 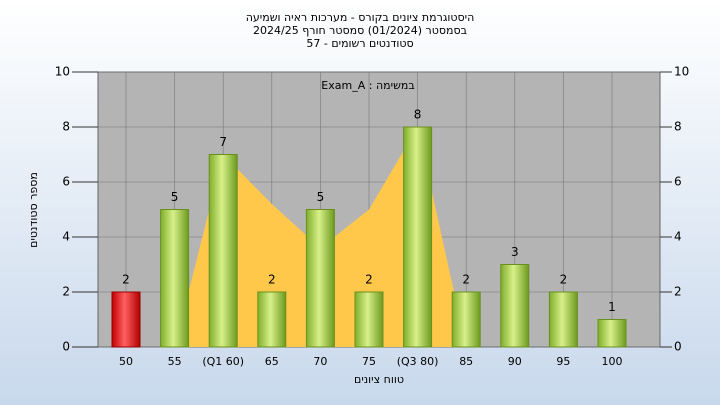 What do you see at coordinates (612, 361) in the screenshot?
I see `x-tick-label: 100` at bounding box center [612, 361].